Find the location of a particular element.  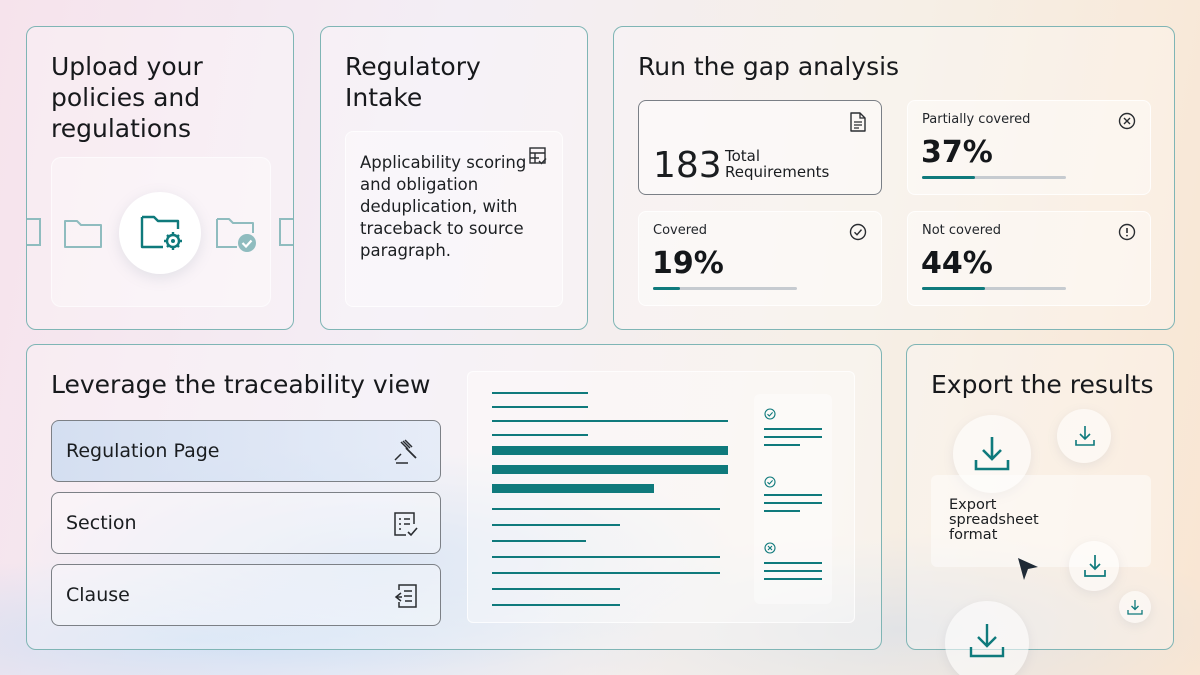

trace-item-label: Section is located at coordinates (101, 523).